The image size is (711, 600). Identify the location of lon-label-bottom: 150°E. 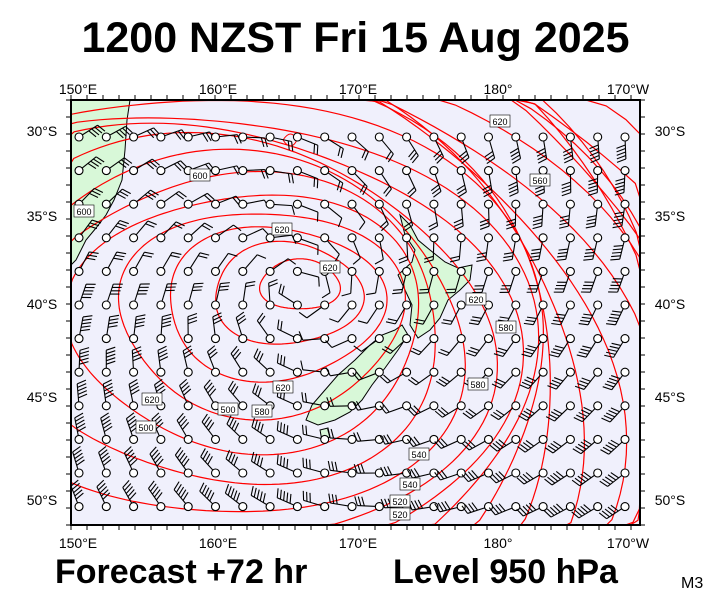
(78, 543).